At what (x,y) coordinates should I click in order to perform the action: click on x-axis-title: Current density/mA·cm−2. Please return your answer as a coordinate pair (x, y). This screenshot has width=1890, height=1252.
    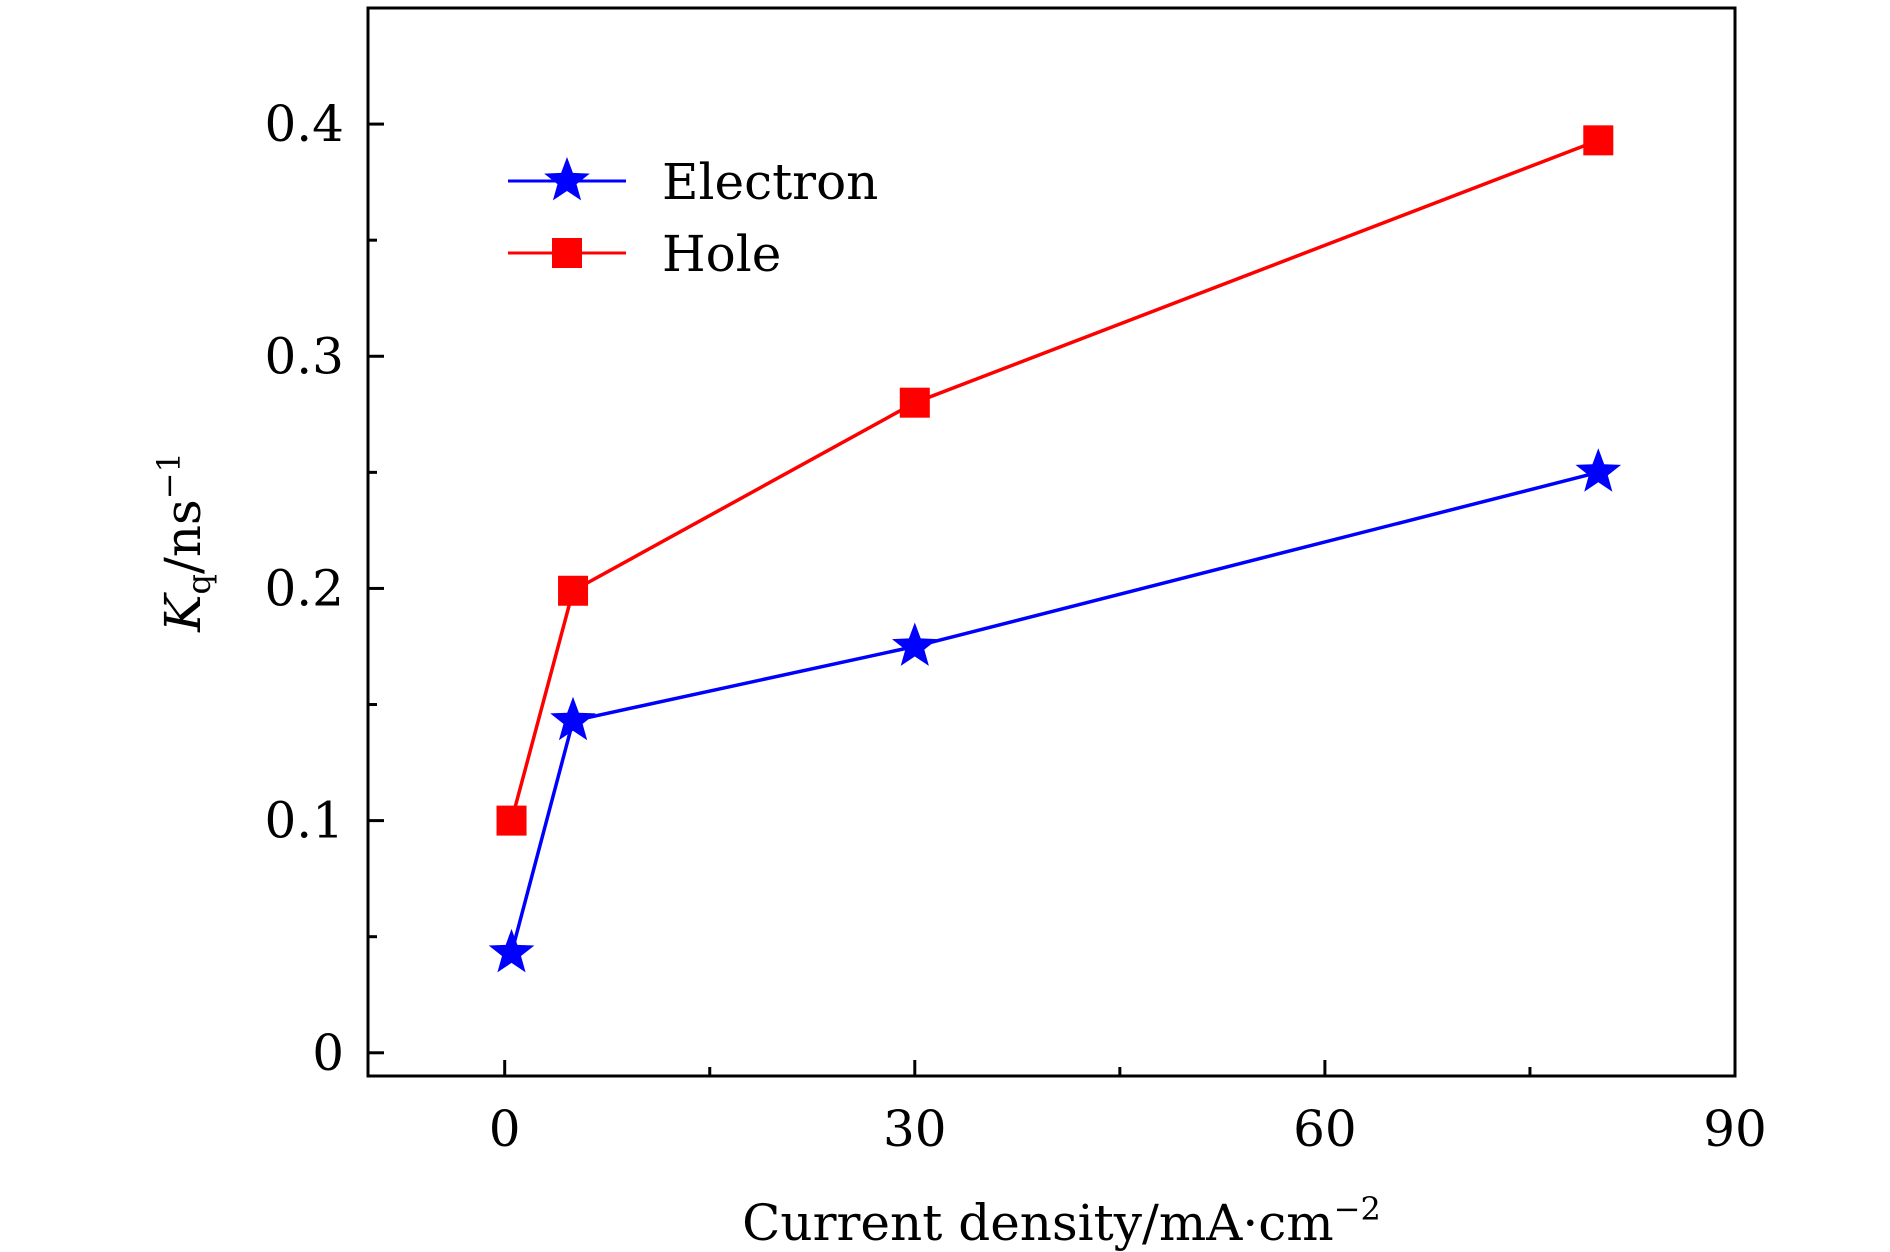
    Looking at the image, I should click on (1061, 1221).